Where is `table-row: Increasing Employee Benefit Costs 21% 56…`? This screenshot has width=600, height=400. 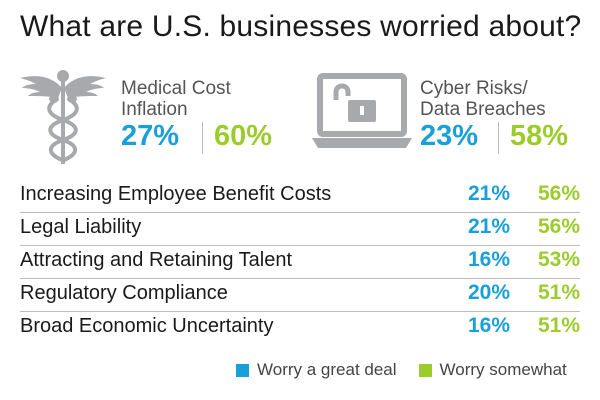 table-row: Increasing Employee Benefit Costs 21% 56… is located at coordinates (300, 196).